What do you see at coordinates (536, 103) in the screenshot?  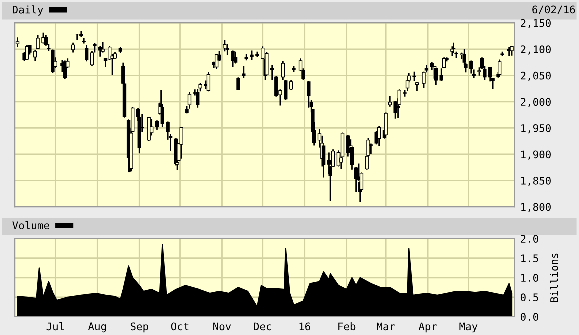 I see `y-tick-label: 2,000` at bounding box center [536, 103].